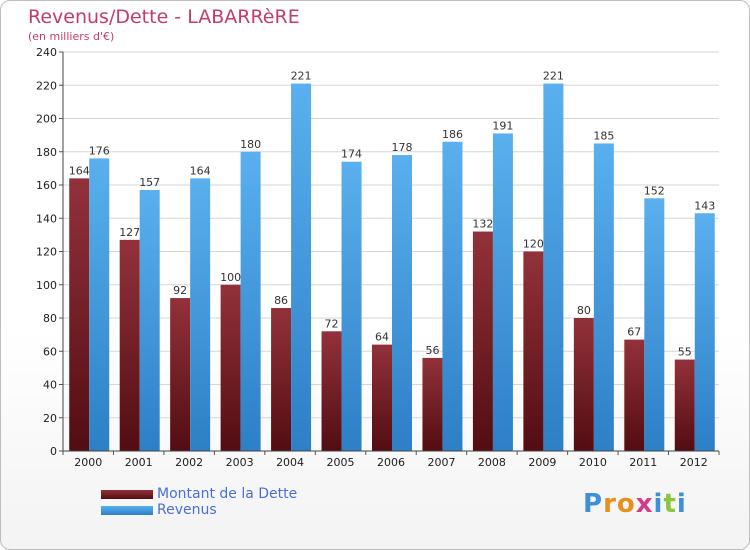 The height and width of the screenshot is (550, 750). I want to click on x-tick-label: 2001, so click(139, 462).